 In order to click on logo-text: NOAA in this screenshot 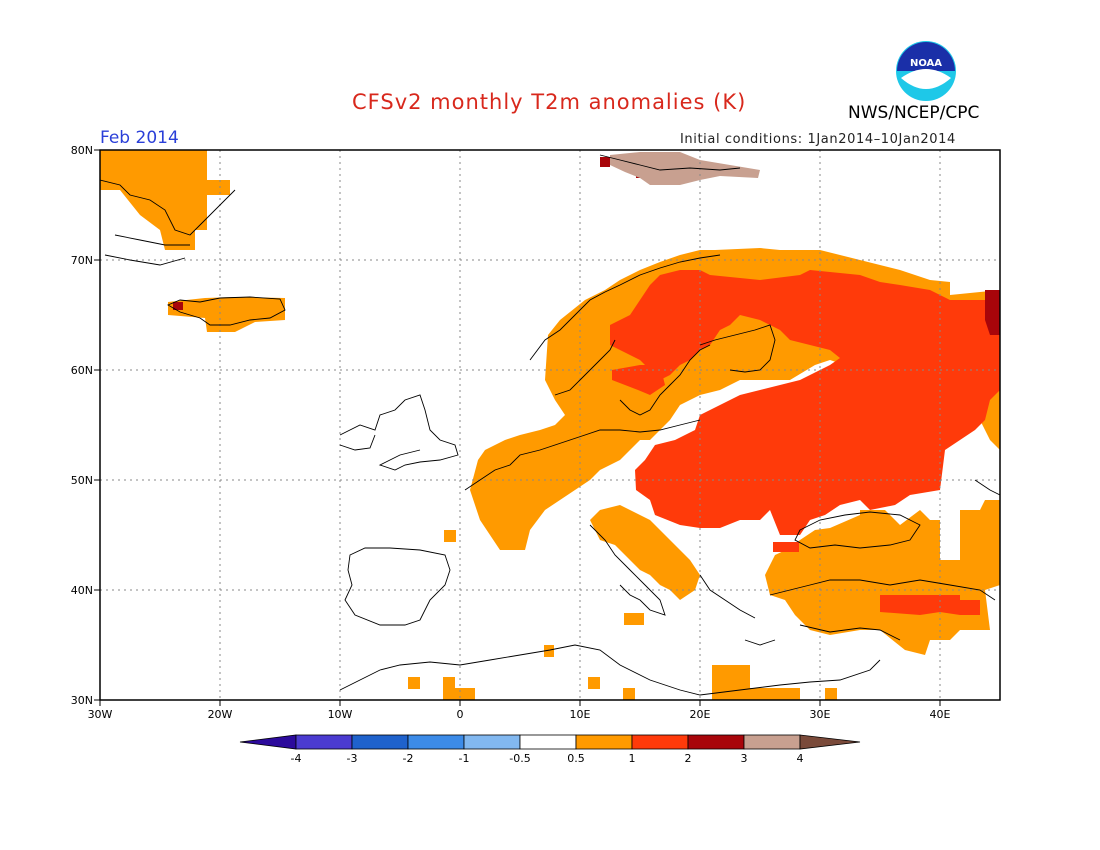, I will do `click(926, 63)`.